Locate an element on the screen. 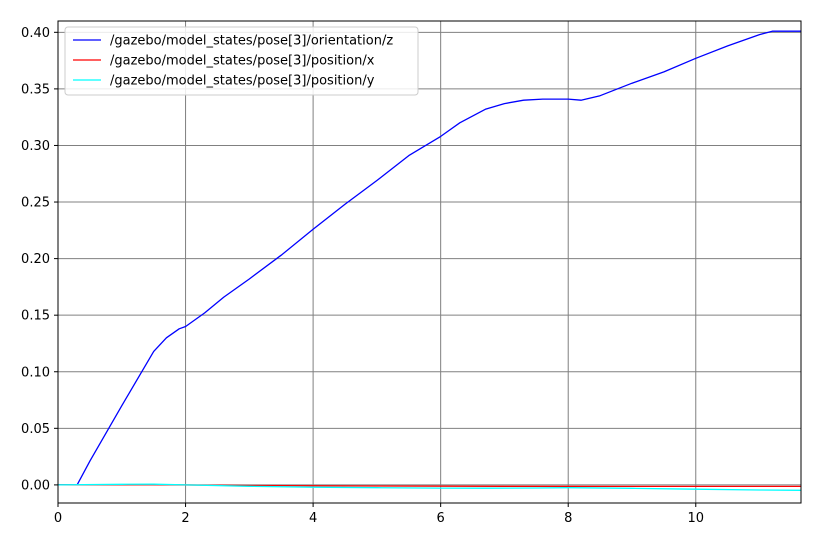 Image resolution: width=822 pixels, height=543 pixels. x-tick-label: 6 is located at coordinates (441, 518).